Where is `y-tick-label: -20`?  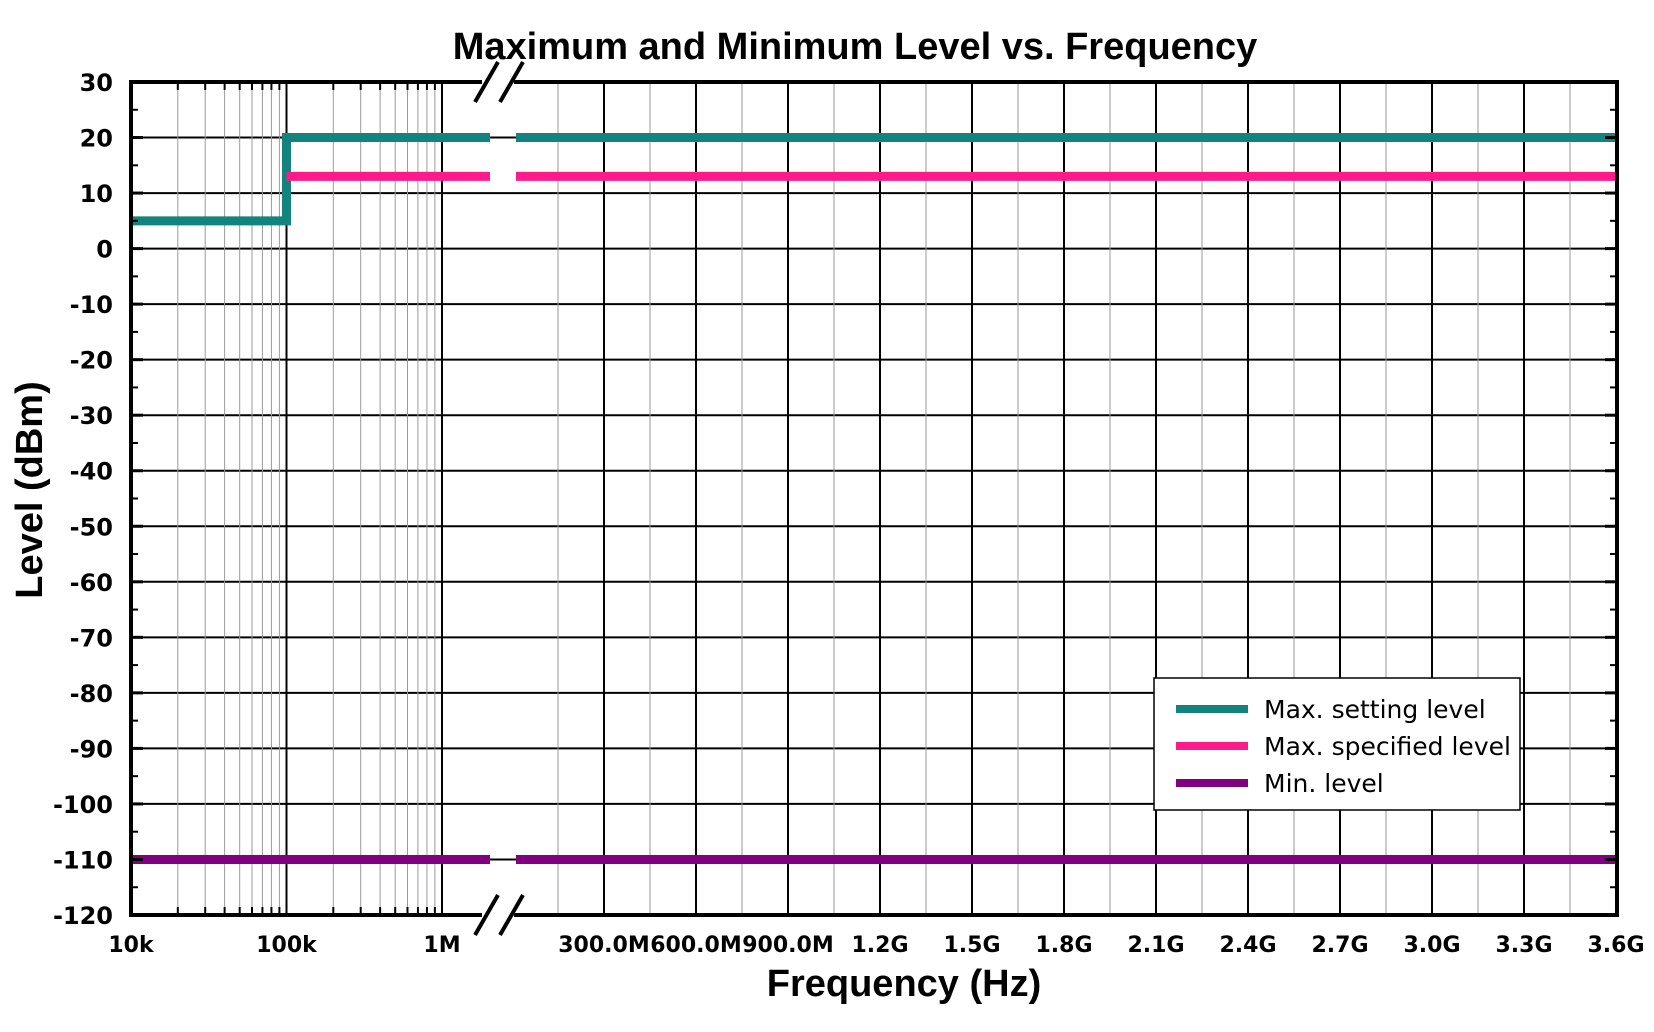 y-tick-label: -20 is located at coordinates (91, 361).